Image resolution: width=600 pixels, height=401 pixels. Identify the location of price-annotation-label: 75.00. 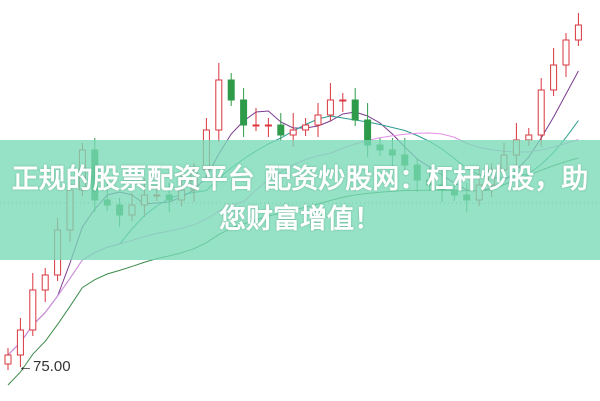
(52, 366).